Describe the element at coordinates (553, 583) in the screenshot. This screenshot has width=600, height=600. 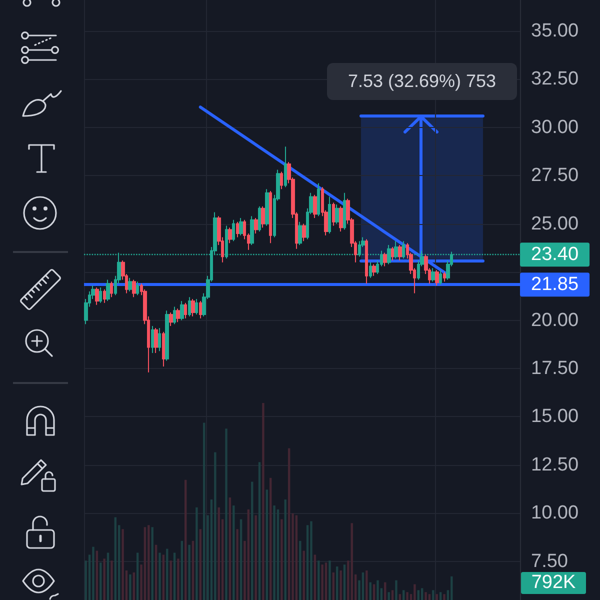
I see `text: 792K` at that location.